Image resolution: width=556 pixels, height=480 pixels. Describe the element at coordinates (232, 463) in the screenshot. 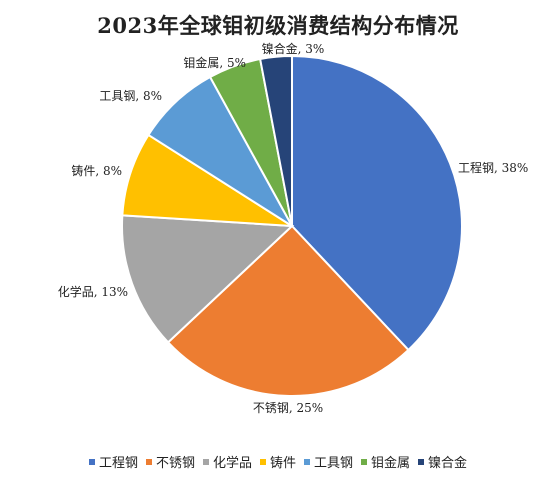

I see `legend-label: 化学品` at that location.